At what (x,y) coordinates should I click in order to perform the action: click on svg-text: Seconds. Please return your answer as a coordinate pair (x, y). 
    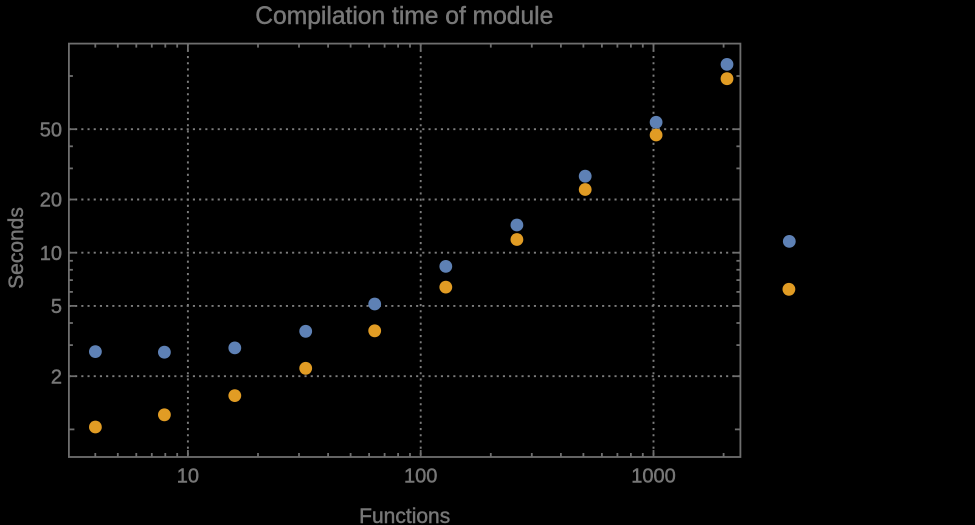
    Looking at the image, I should click on (16, 248).